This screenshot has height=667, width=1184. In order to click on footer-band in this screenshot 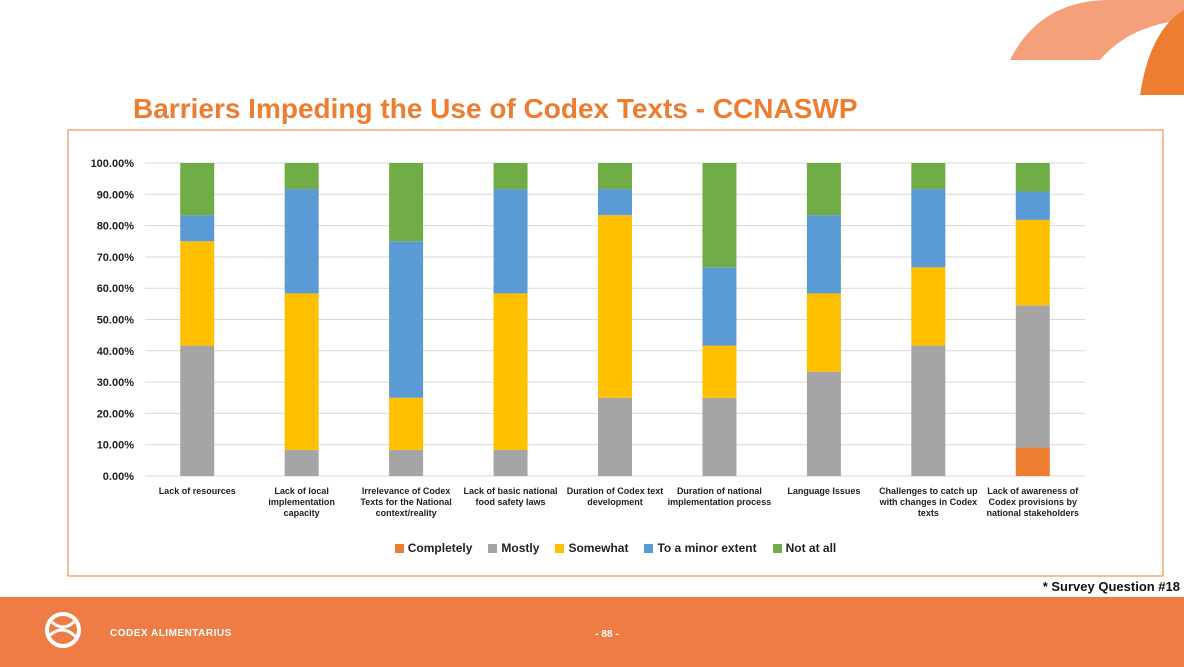, I will do `click(592, 632)`.